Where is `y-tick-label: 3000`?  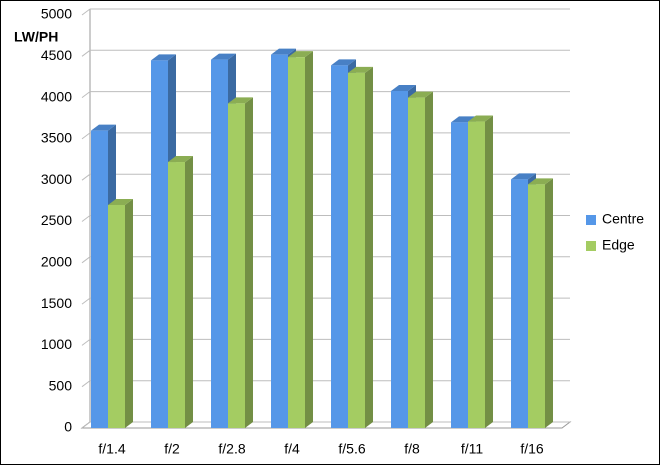
y-tick-label: 3000 is located at coordinates (56, 179).